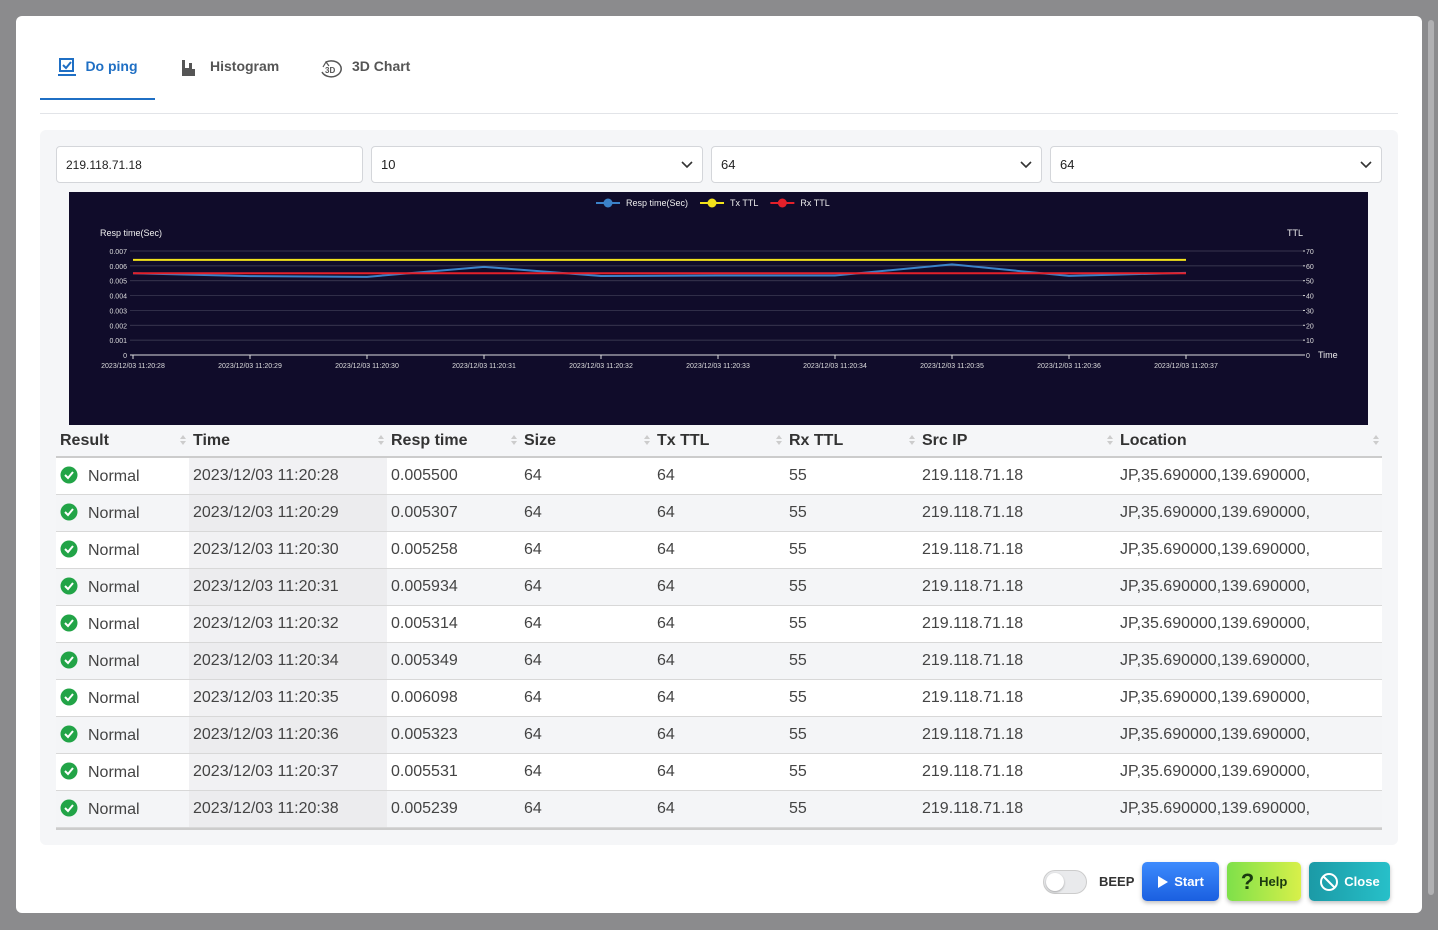 The width and height of the screenshot is (1438, 930). What do you see at coordinates (1117, 881) in the screenshot?
I see `beep-label: BEEP` at bounding box center [1117, 881].